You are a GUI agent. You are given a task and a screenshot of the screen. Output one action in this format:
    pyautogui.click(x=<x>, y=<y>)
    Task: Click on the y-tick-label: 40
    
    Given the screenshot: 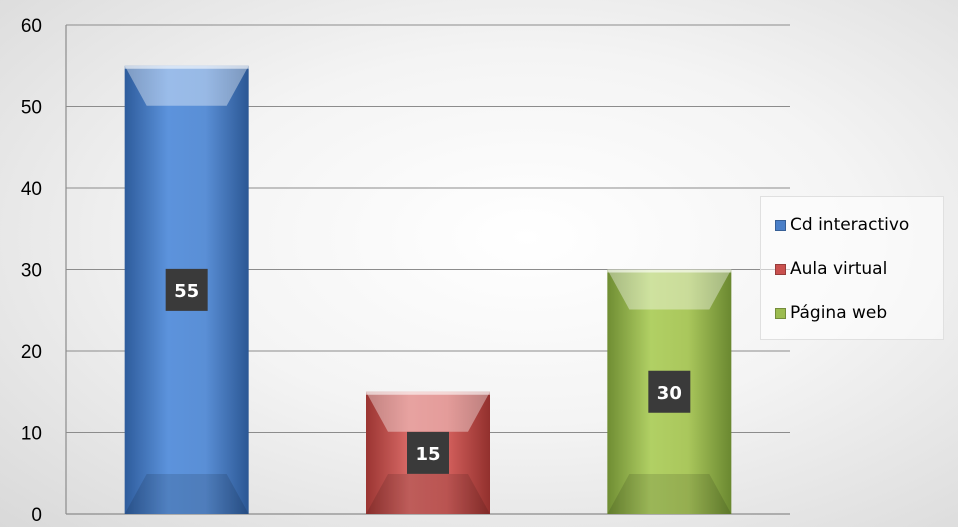 What is the action you would take?
    pyautogui.click(x=31, y=189)
    